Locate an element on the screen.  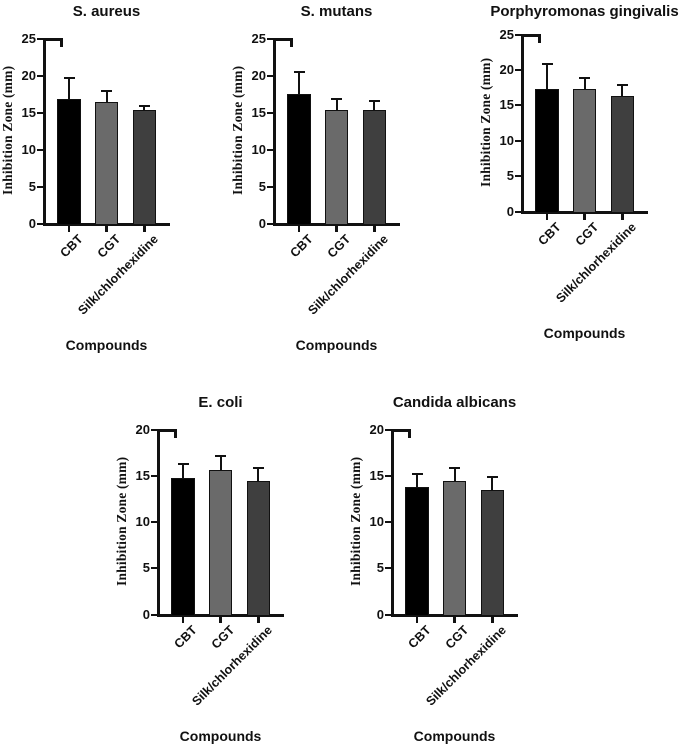
y-axis-line is located at coordinates (274, 132).